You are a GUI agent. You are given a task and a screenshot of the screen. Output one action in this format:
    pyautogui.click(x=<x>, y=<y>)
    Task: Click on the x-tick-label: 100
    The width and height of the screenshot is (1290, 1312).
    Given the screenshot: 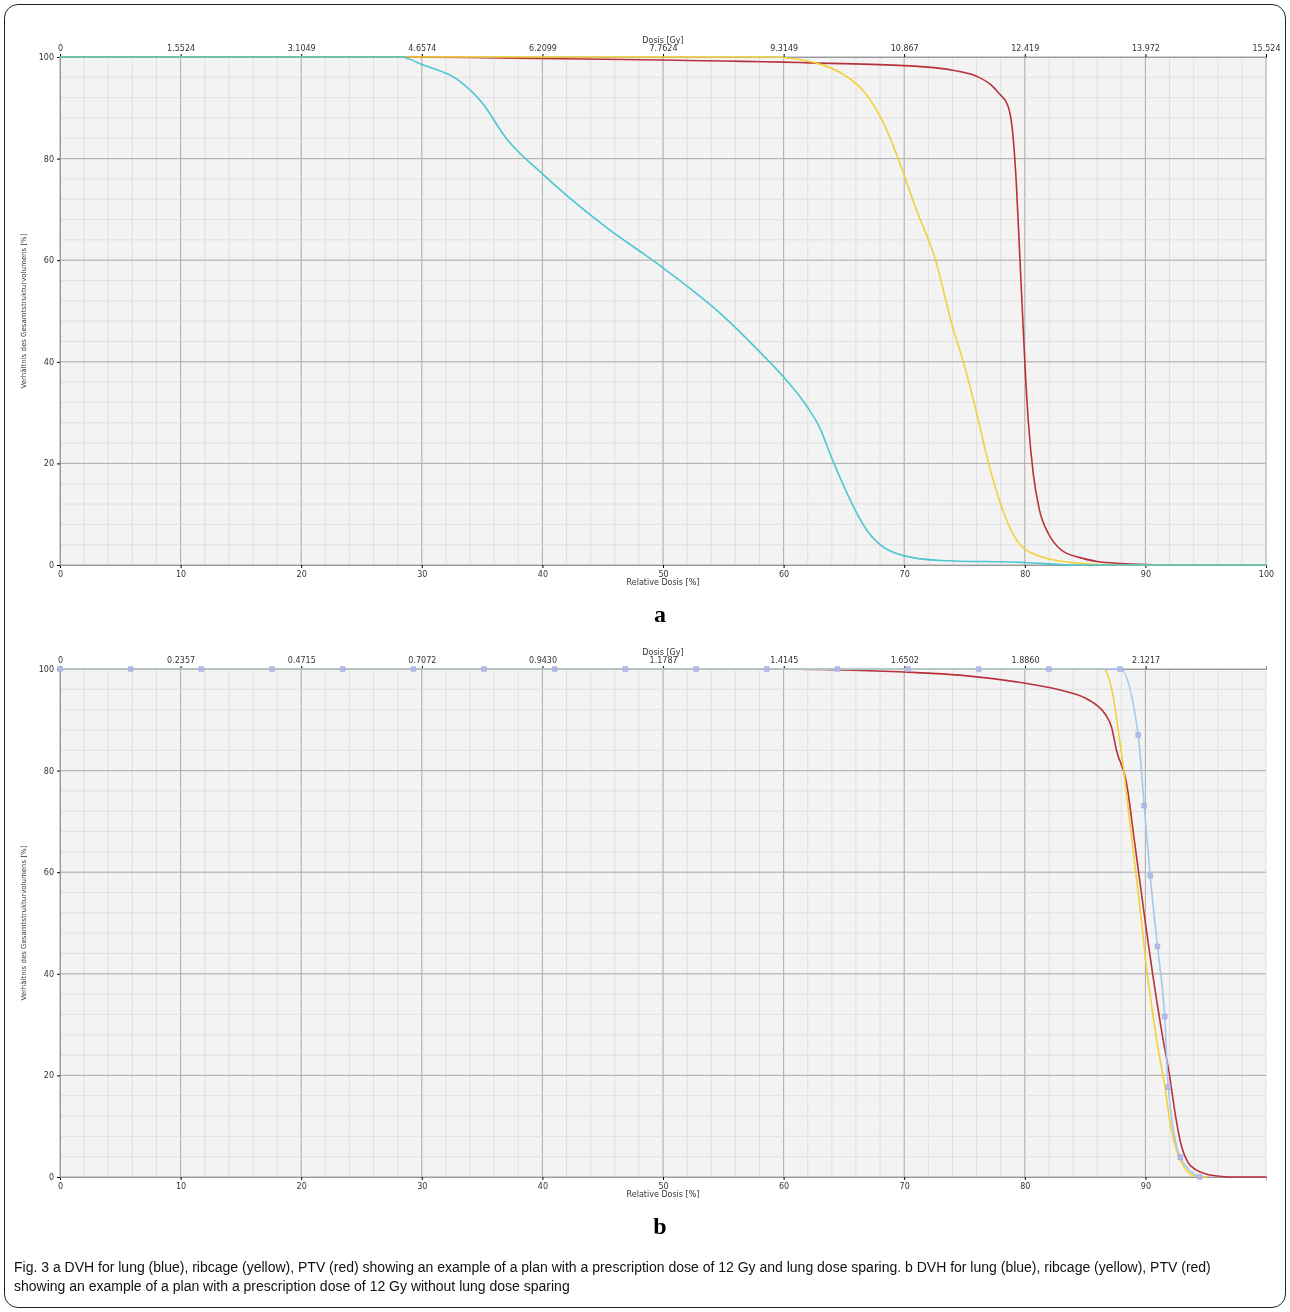 What is the action you would take?
    pyautogui.click(x=1266, y=574)
    